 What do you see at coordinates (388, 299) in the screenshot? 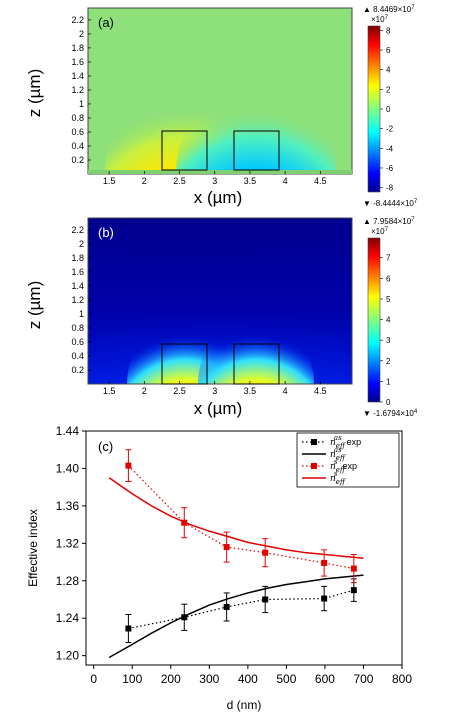
I see `colorbar-tick-label: 5` at bounding box center [388, 299].